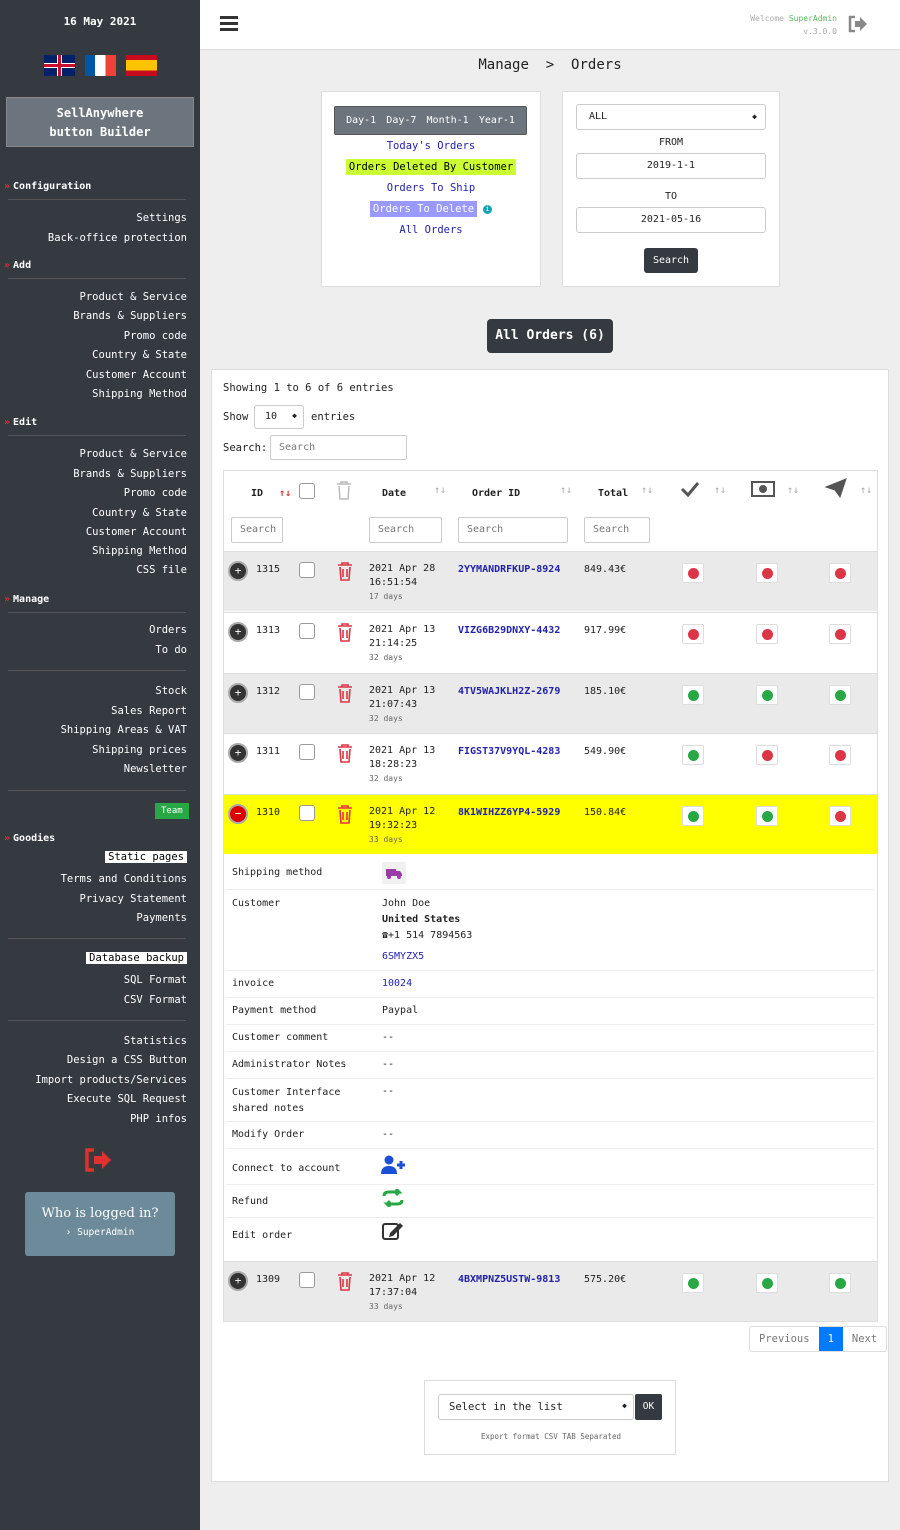  What do you see at coordinates (671, 117) in the screenshot?
I see `status-select: ALL ◆` at bounding box center [671, 117].